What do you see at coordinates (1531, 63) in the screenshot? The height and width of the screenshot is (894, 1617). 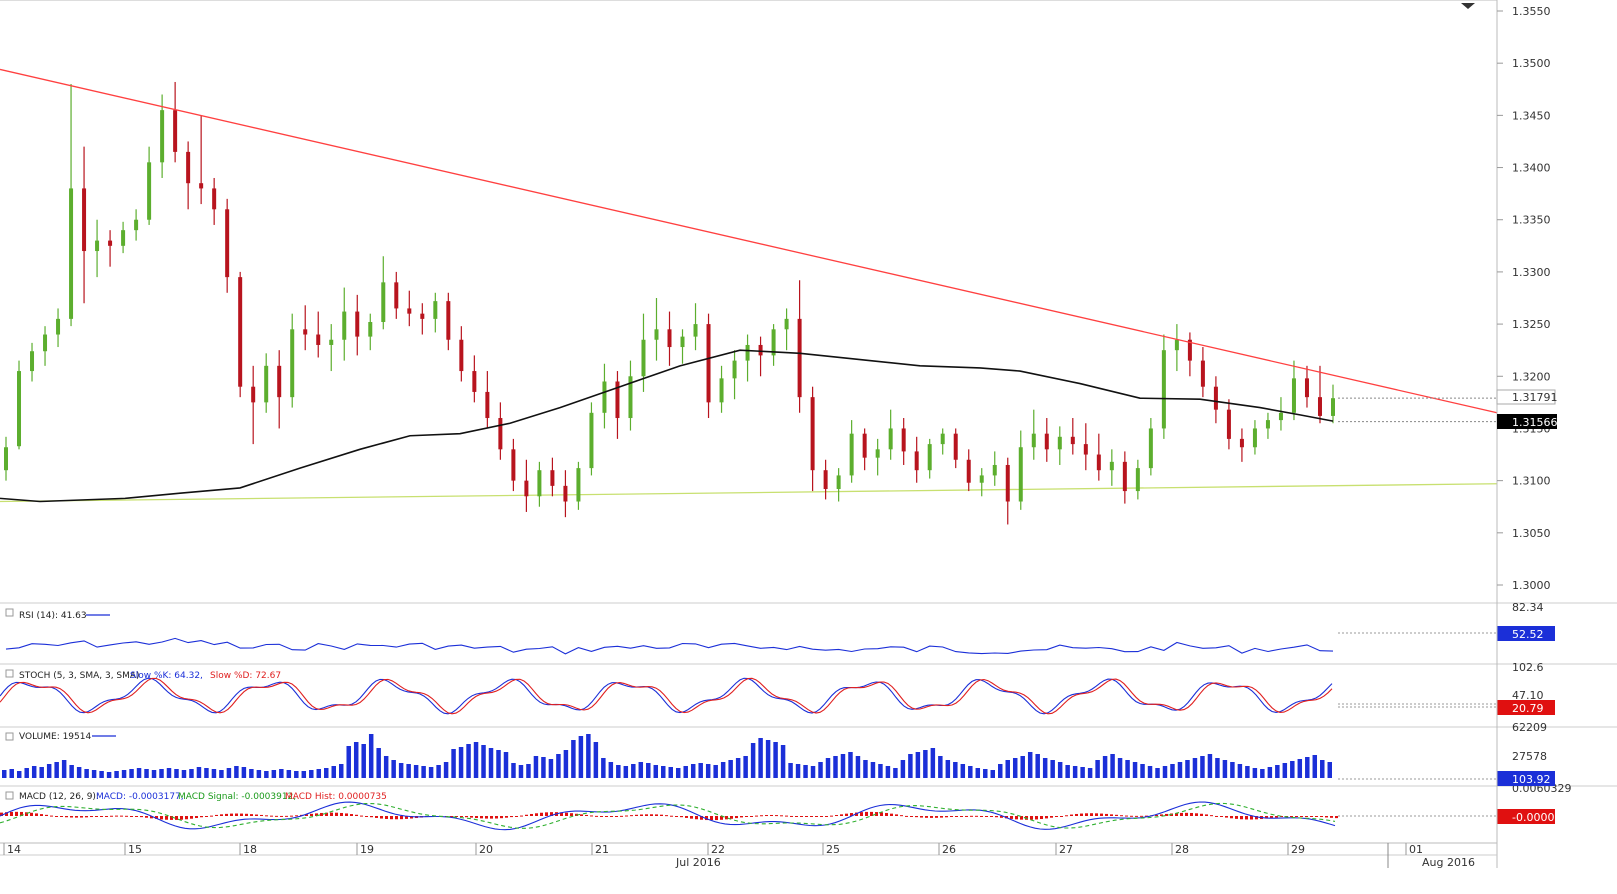 I see `price-tick-label: 1.3500` at bounding box center [1531, 63].